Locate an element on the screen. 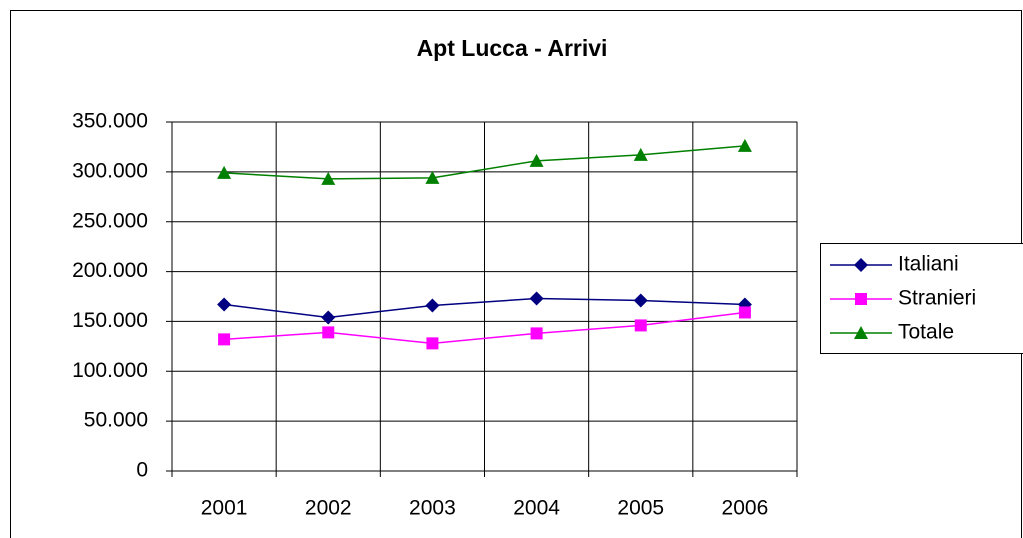 This screenshot has width=1023, height=538. y-tick-label: 300.000 is located at coordinates (110, 170).